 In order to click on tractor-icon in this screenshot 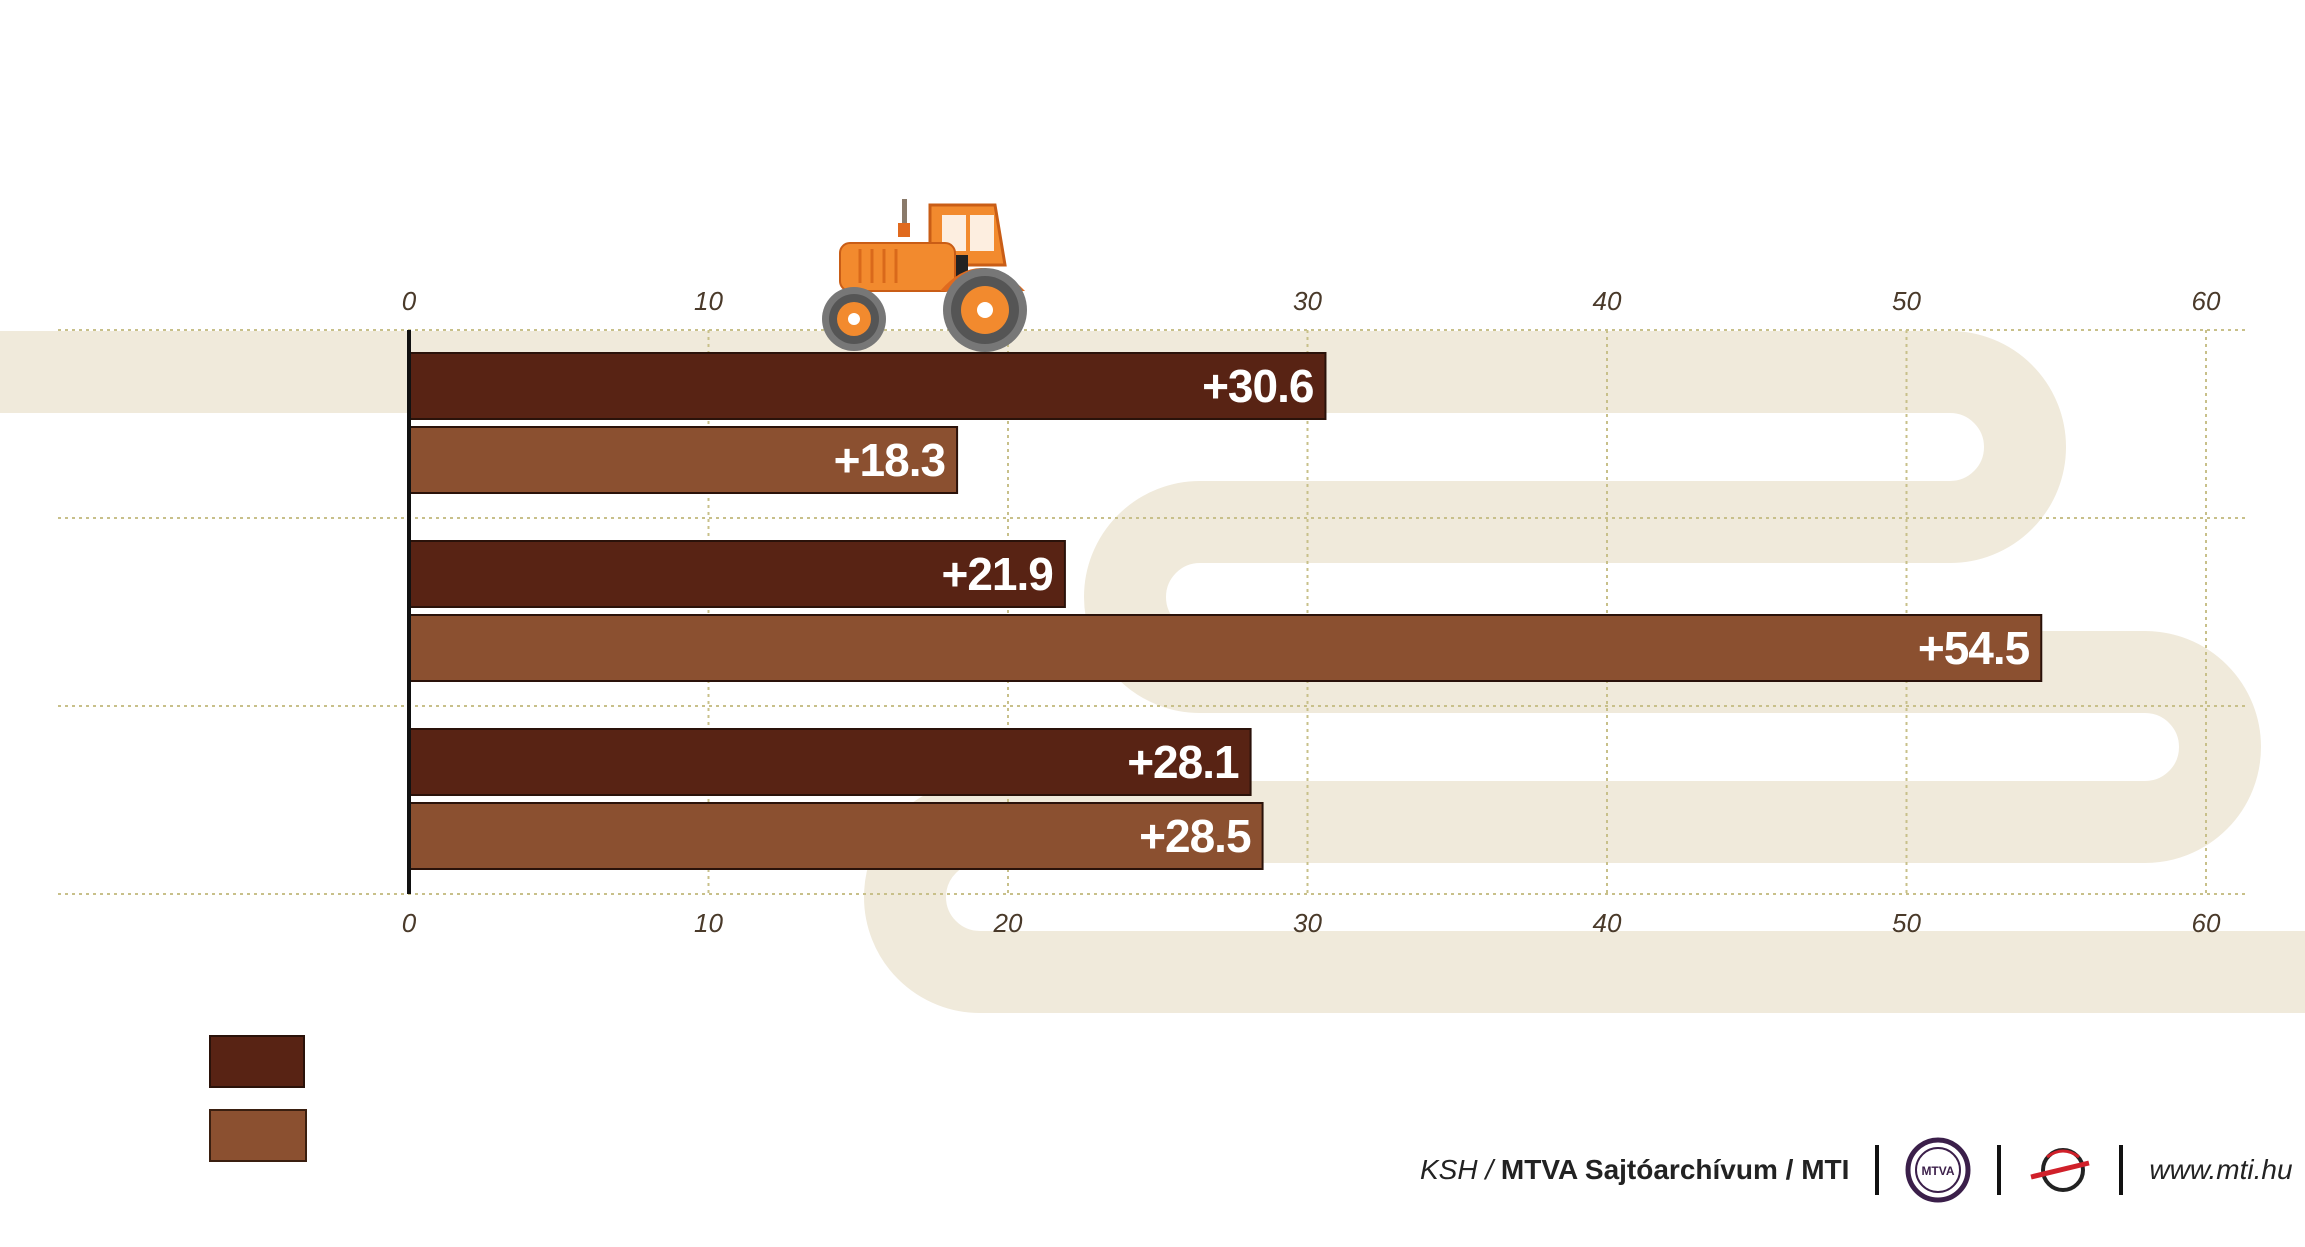, I will do `click(924, 275)`.